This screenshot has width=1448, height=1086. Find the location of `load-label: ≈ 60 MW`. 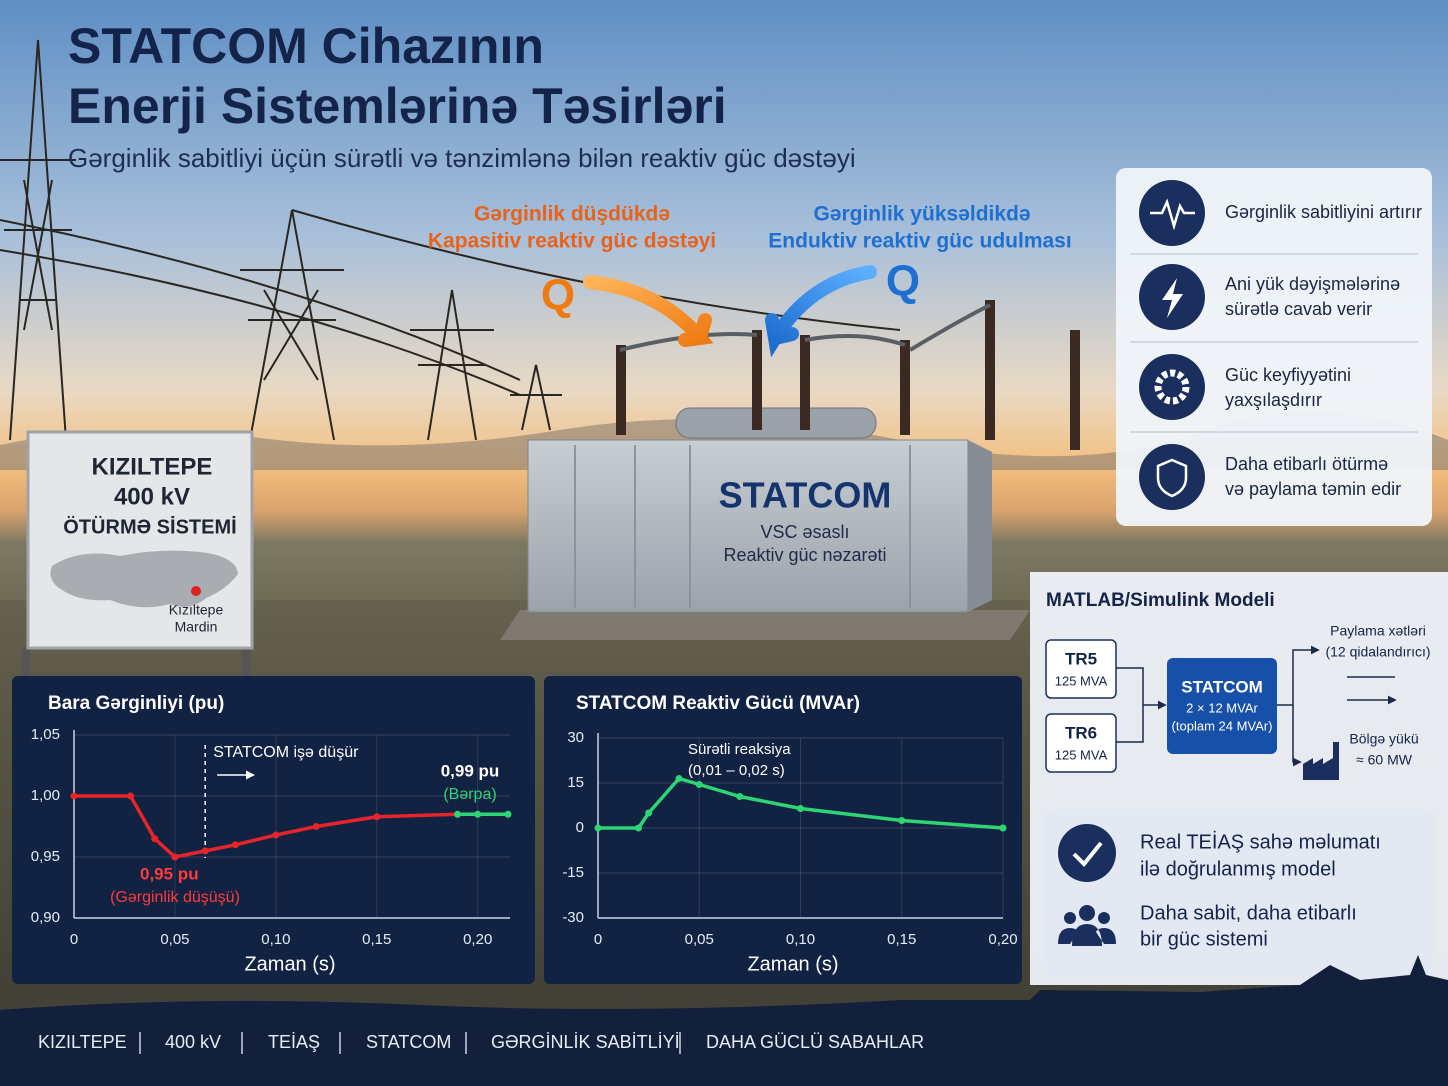

load-label: ≈ 60 MW is located at coordinates (1384, 760).